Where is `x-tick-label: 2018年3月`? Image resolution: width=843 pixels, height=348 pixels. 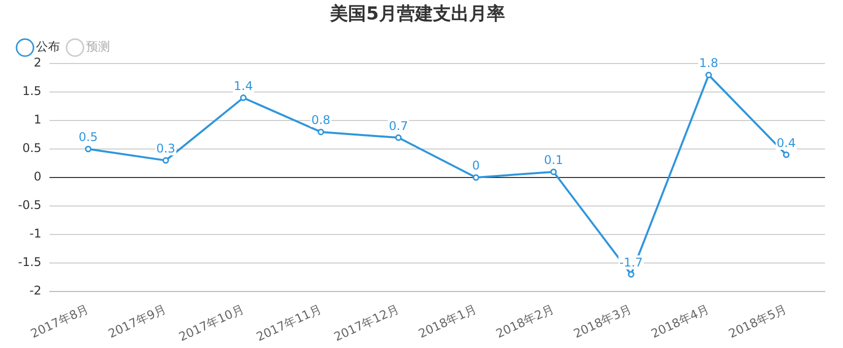 x-tick-label: 2018年3月 is located at coordinates (602, 321).